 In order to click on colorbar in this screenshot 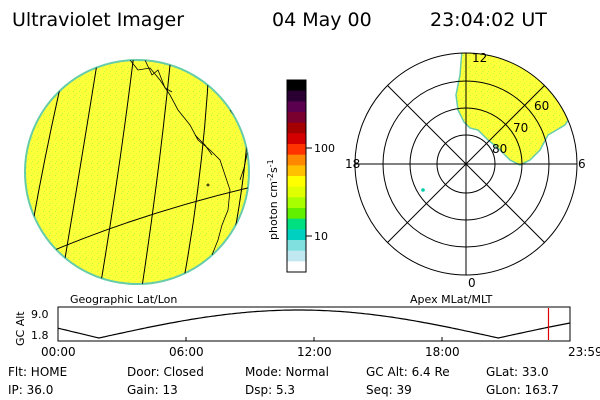, I will do `click(296, 176)`.